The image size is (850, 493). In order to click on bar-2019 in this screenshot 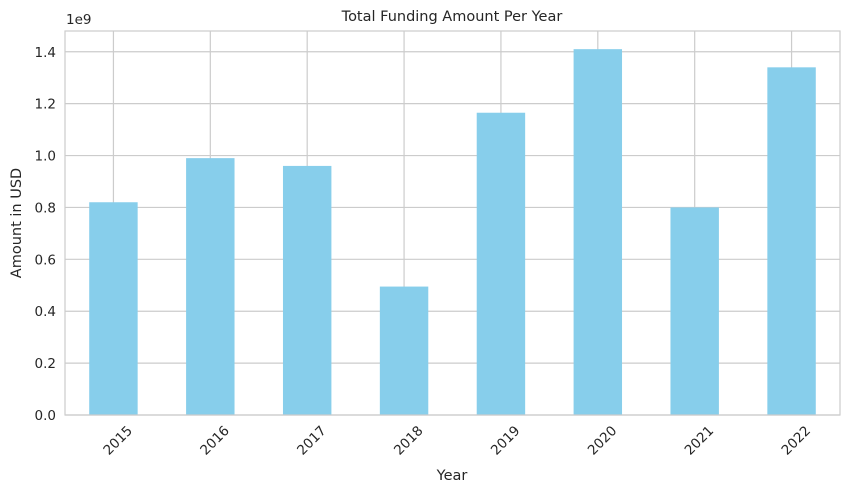, I will do `click(501, 263)`.